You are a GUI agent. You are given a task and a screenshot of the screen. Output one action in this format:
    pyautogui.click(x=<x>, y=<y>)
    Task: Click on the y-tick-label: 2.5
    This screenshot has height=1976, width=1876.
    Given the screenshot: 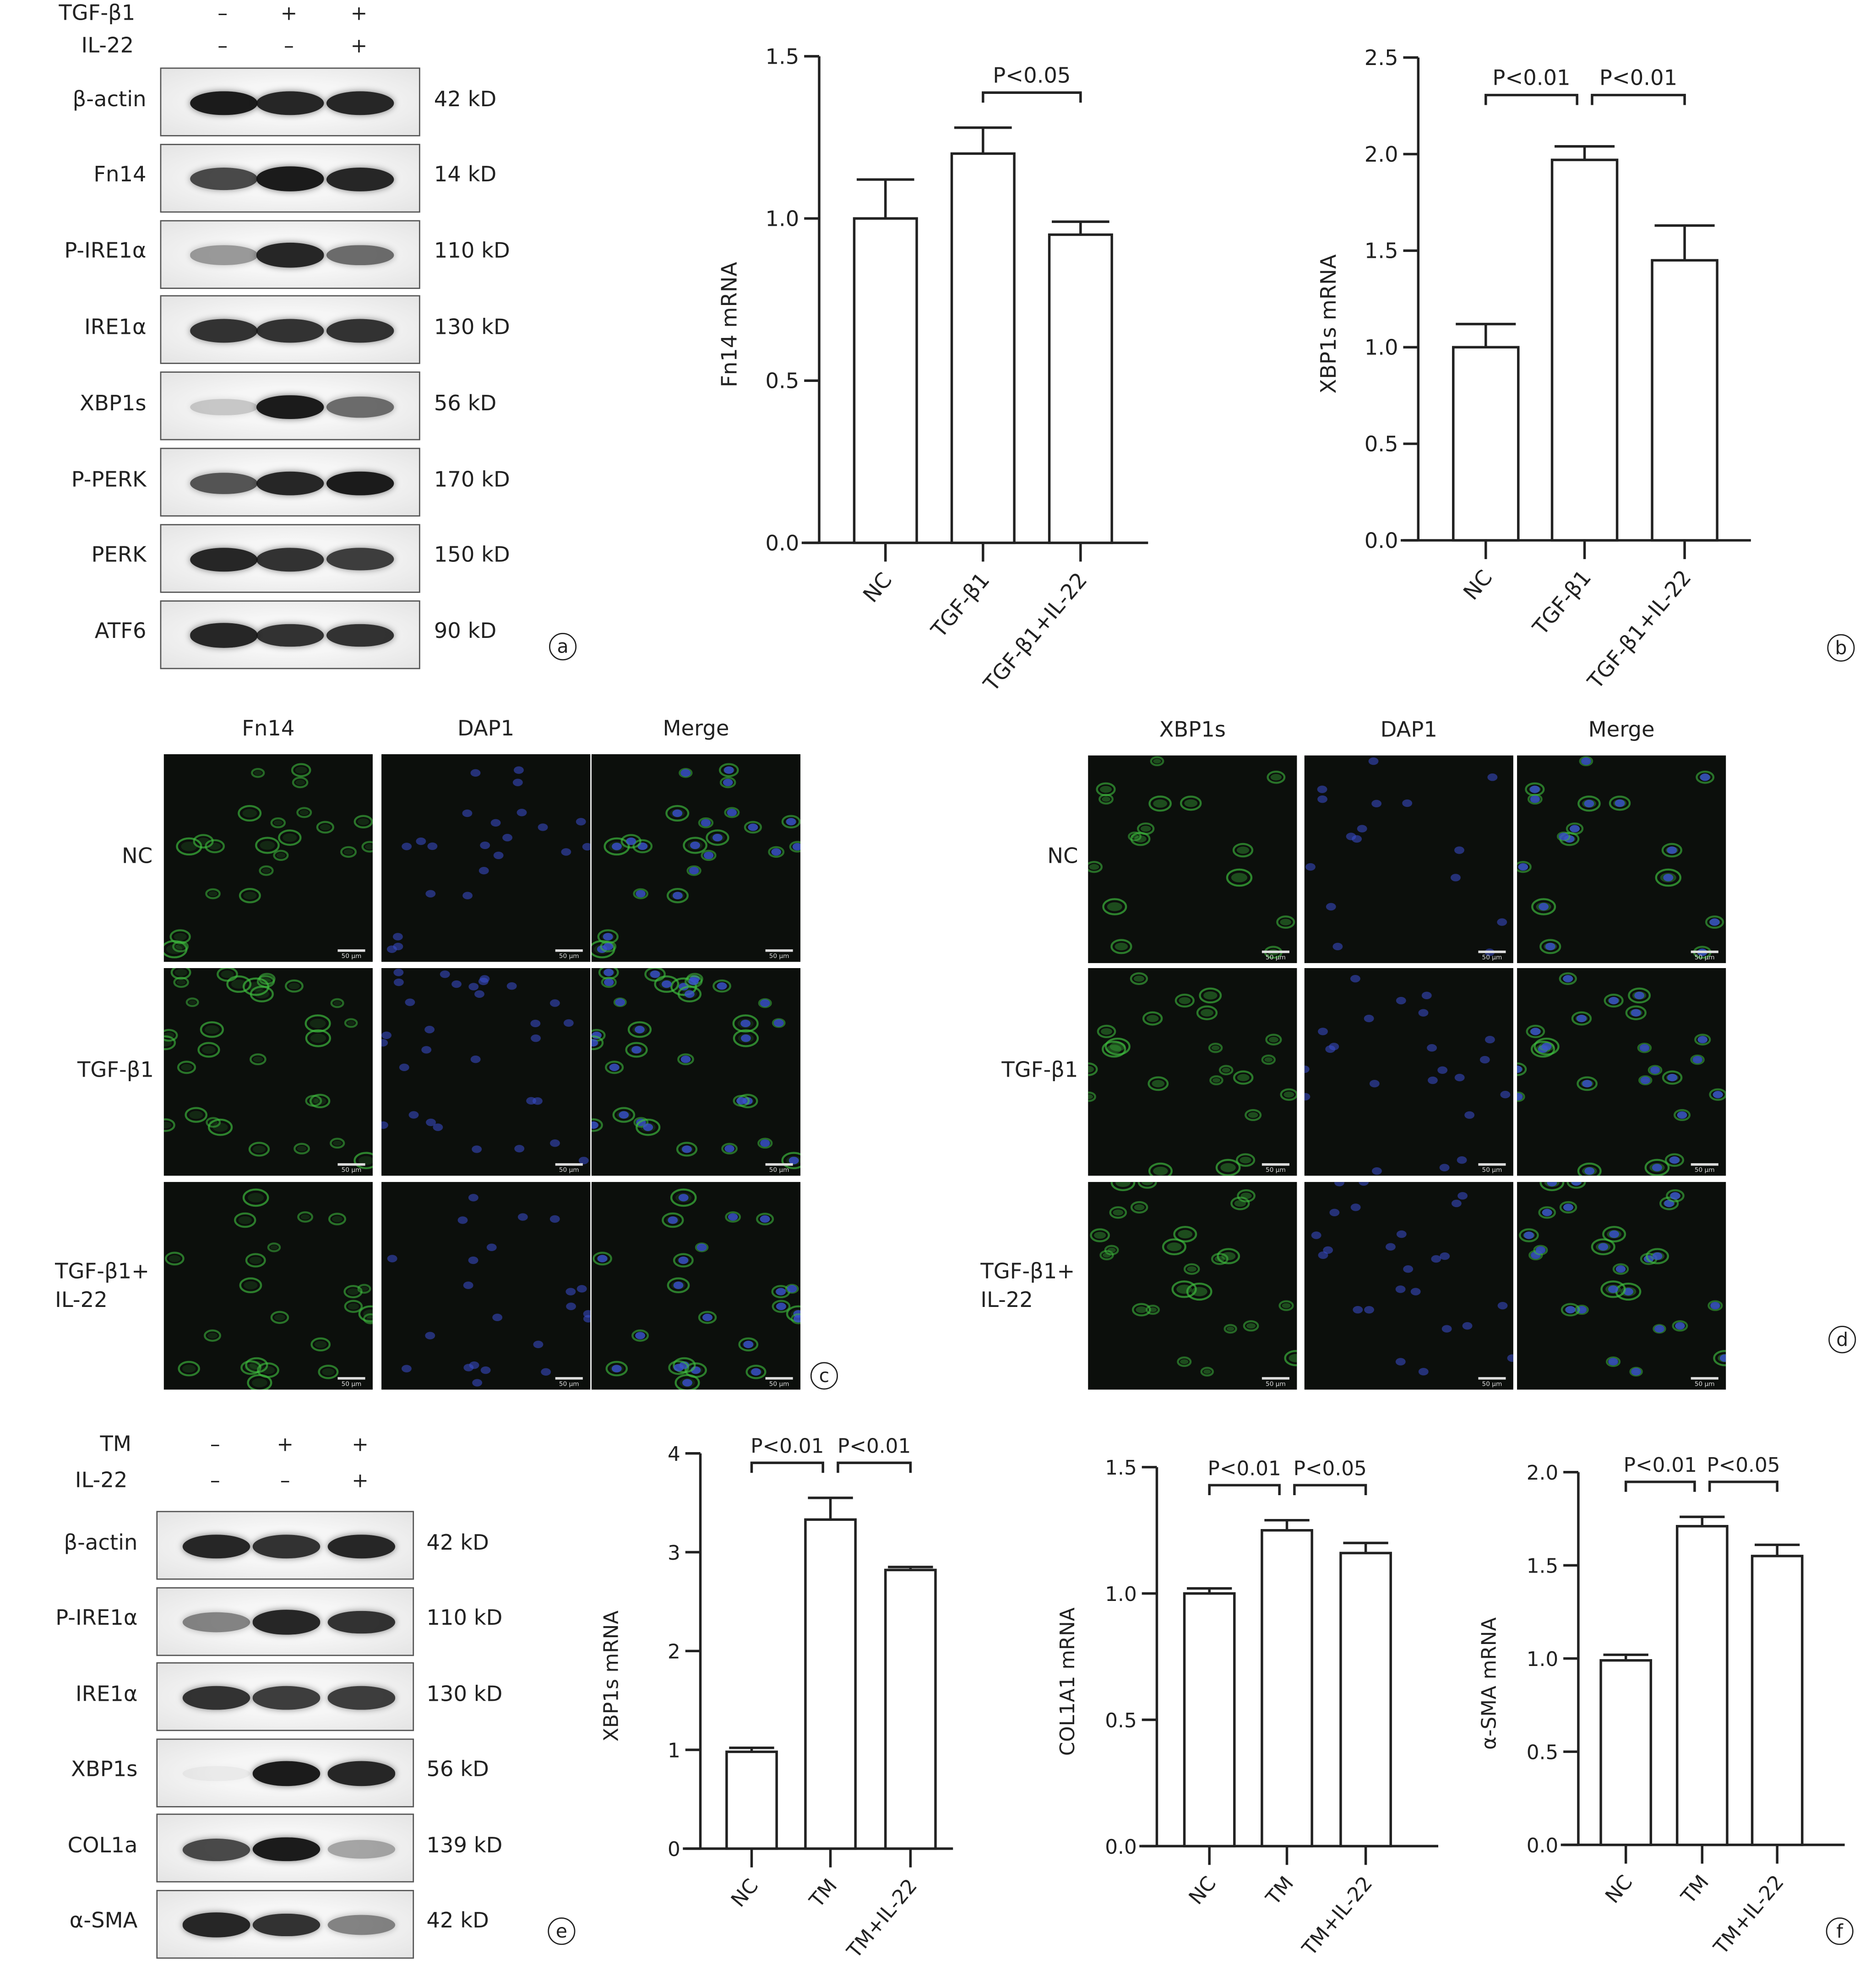 What is the action you would take?
    pyautogui.click(x=1381, y=58)
    